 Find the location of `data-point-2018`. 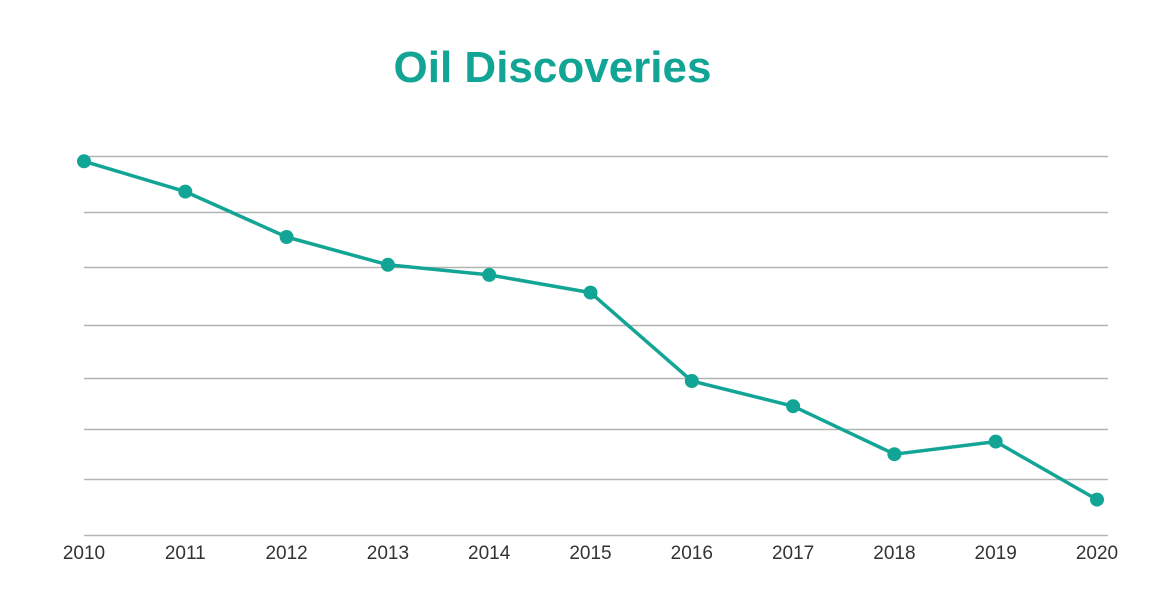

data-point-2018 is located at coordinates (894, 454).